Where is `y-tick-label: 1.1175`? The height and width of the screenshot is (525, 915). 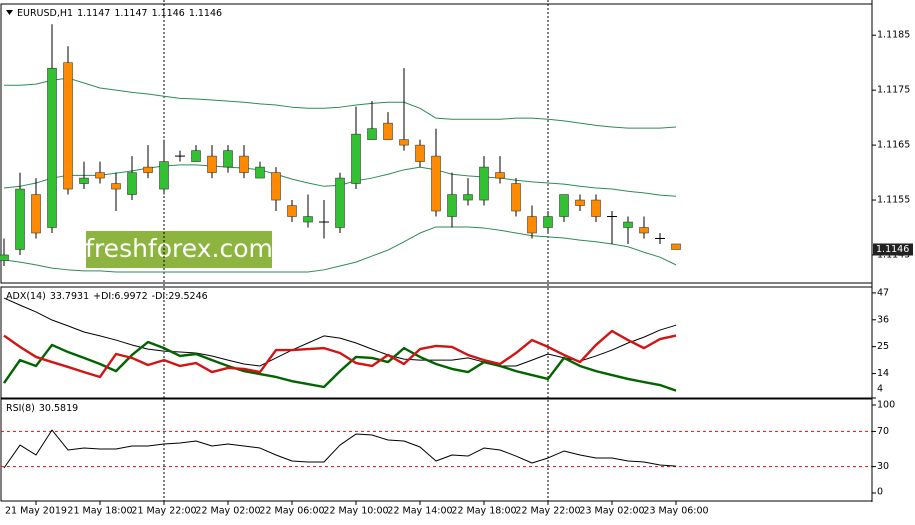 y-tick-label: 1.1175 is located at coordinates (893, 90).